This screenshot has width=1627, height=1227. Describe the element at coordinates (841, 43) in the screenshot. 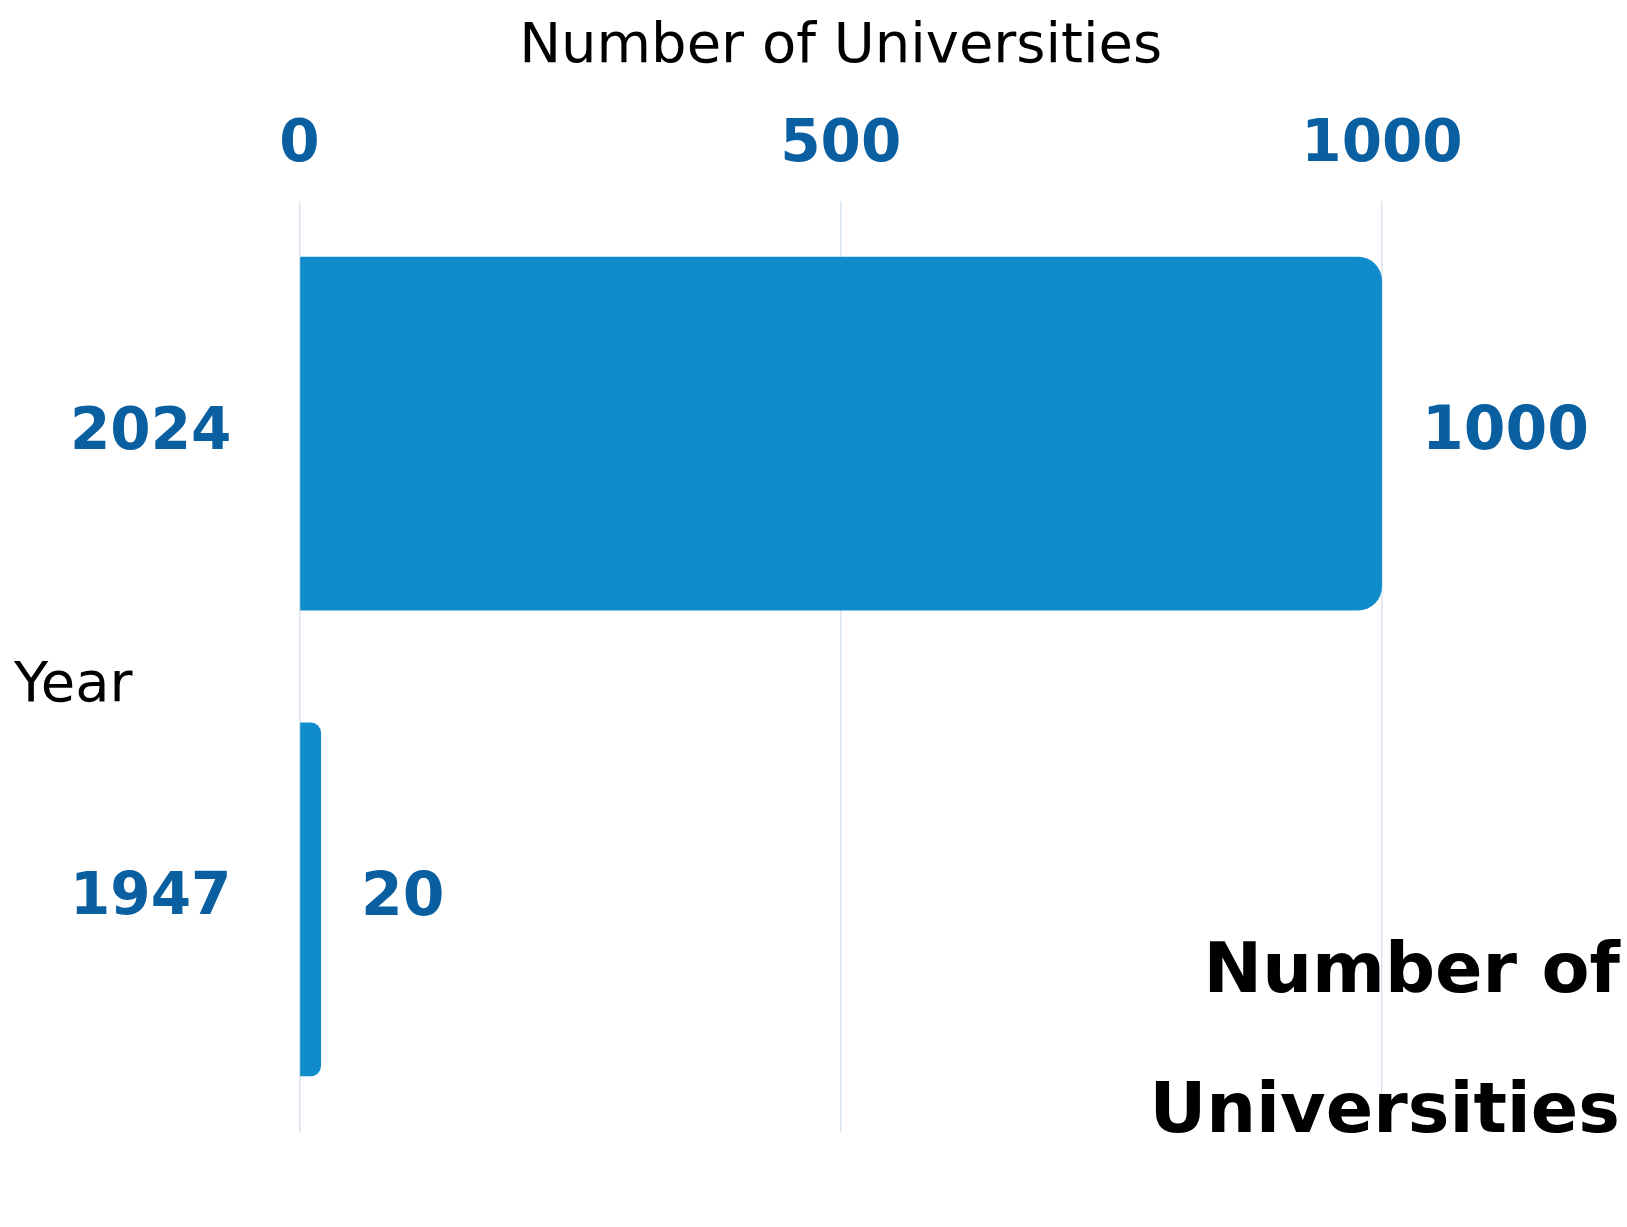

I see `x-axis-title: Number of Universities` at that location.